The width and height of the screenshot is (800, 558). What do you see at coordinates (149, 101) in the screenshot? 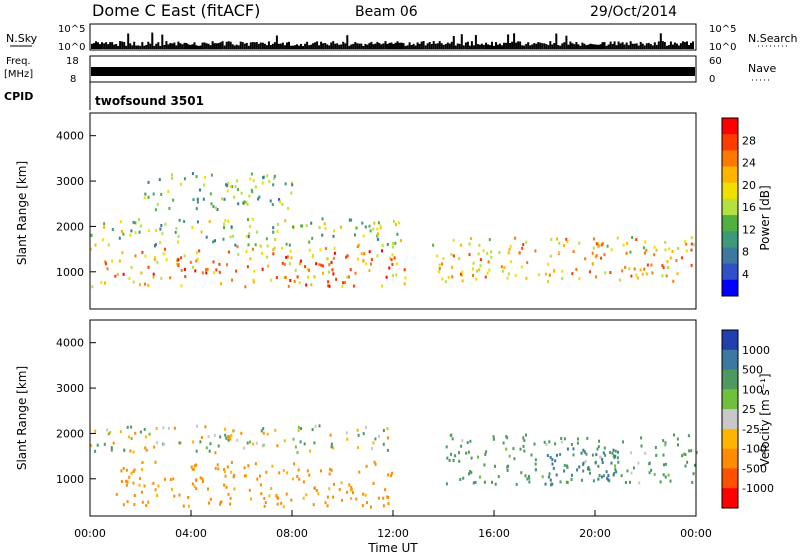
I see `cpid-program: twofsound 3501` at bounding box center [149, 101].